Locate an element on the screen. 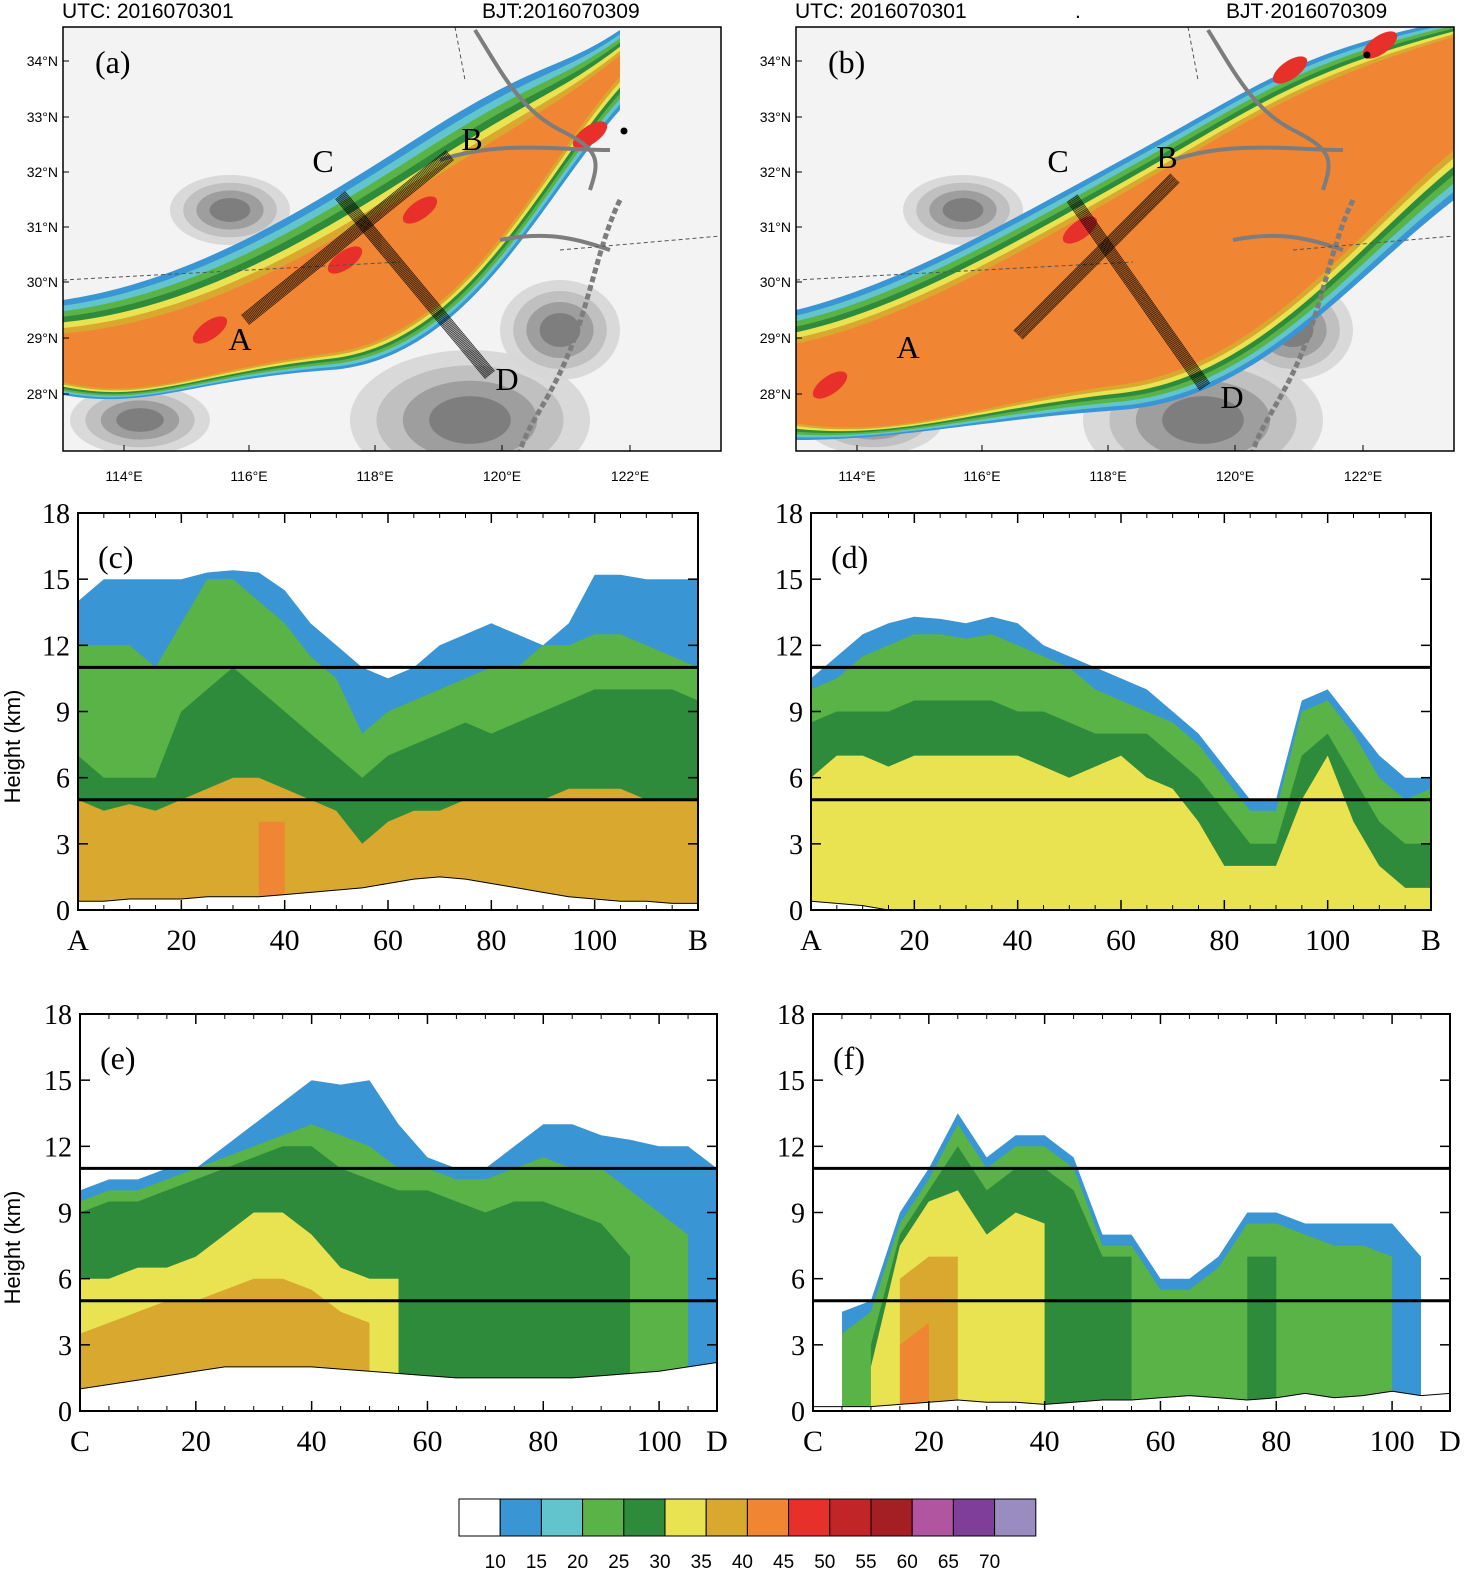  reflectivity-layer-c40 is located at coordinates (388, 840).